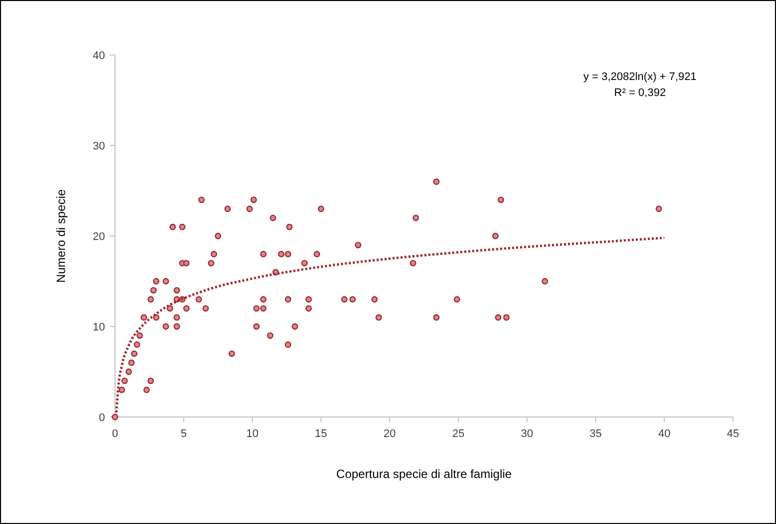  I want to click on annotation: y = 3,2082ln(x) + 7,921, so click(640, 77).